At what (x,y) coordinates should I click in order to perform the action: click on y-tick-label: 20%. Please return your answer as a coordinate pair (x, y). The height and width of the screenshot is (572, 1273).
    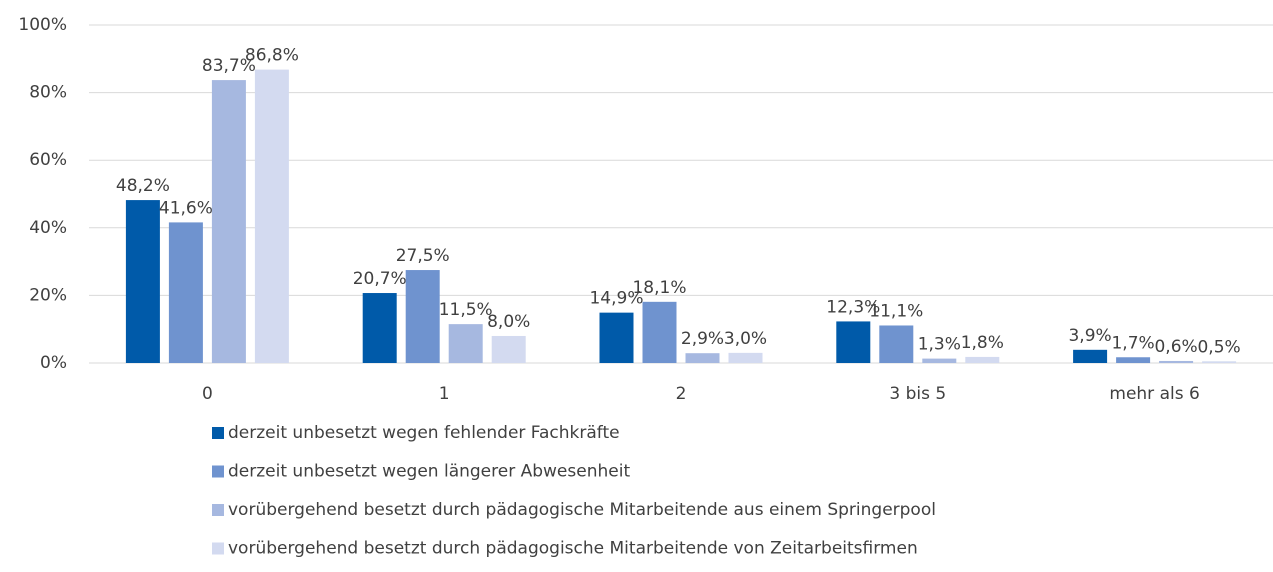
    Looking at the image, I should click on (48, 295).